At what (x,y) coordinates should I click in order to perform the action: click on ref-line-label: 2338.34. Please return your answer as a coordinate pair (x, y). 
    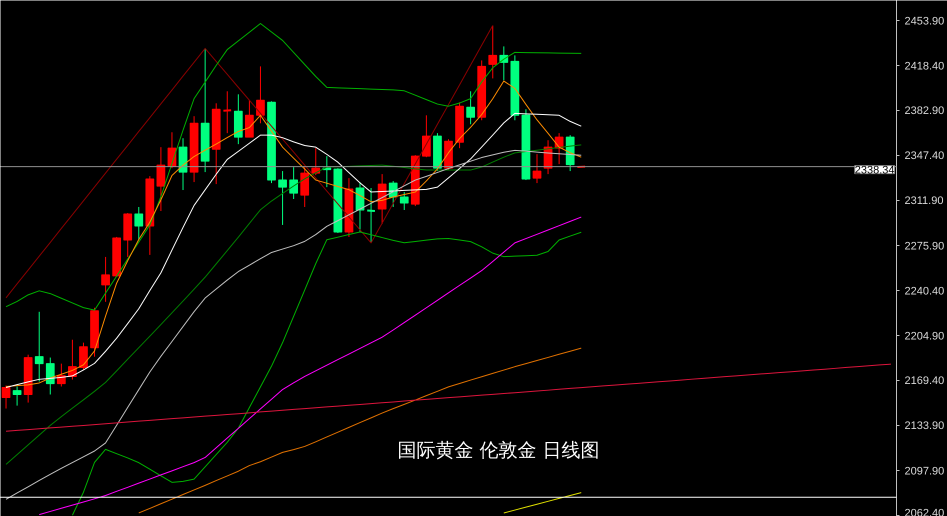
    Looking at the image, I should click on (874, 170).